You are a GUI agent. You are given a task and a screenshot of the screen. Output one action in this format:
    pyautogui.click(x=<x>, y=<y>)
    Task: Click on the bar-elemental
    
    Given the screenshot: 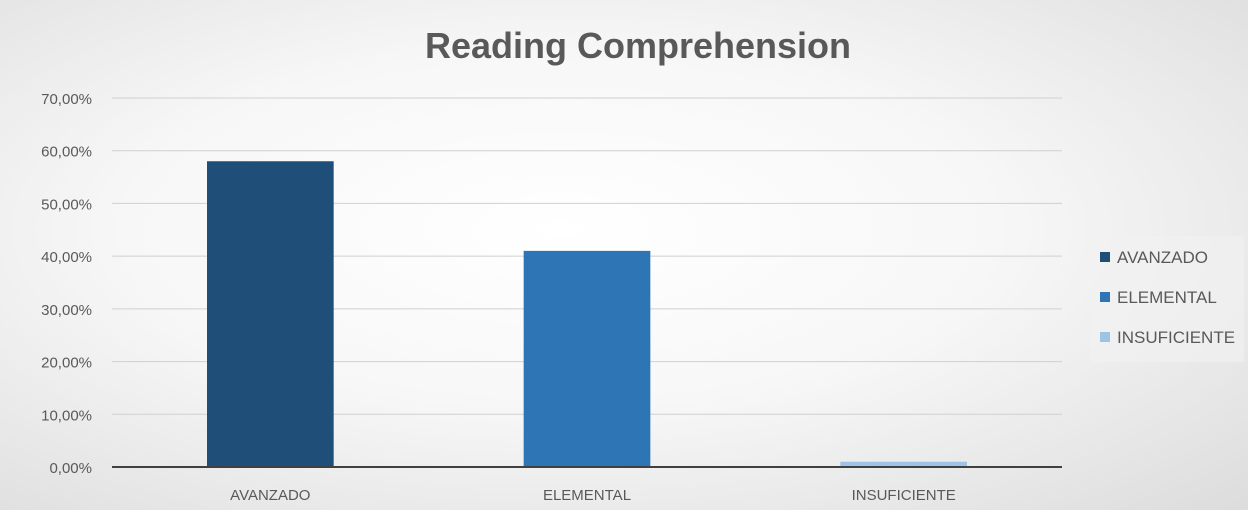 What is the action you would take?
    pyautogui.click(x=587, y=358)
    